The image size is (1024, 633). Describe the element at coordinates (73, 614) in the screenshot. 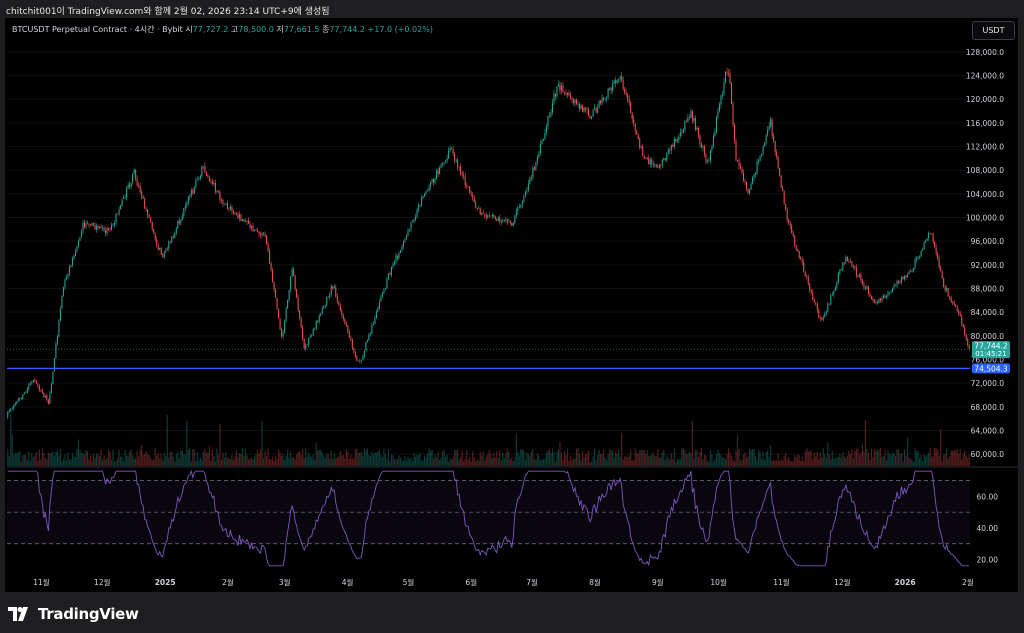

I see `tradingview-footer: TradingView` at that location.